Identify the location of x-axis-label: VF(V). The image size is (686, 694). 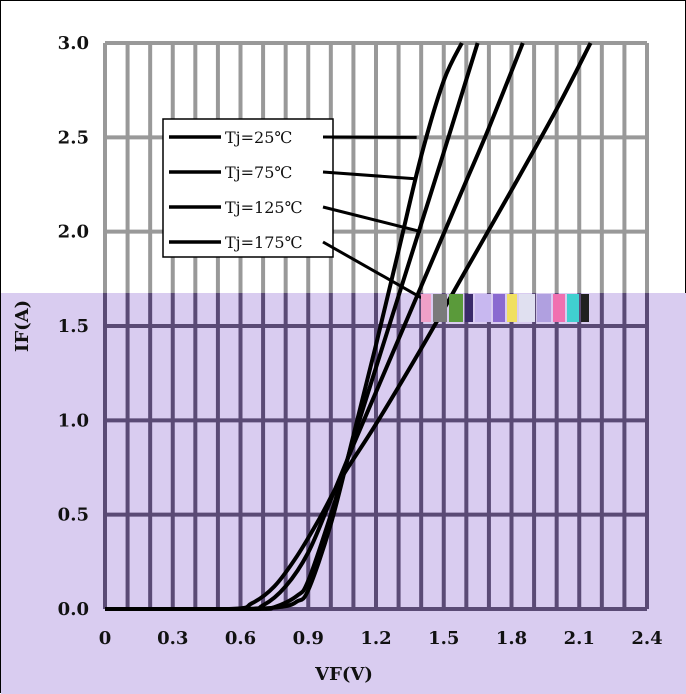
(343, 674).